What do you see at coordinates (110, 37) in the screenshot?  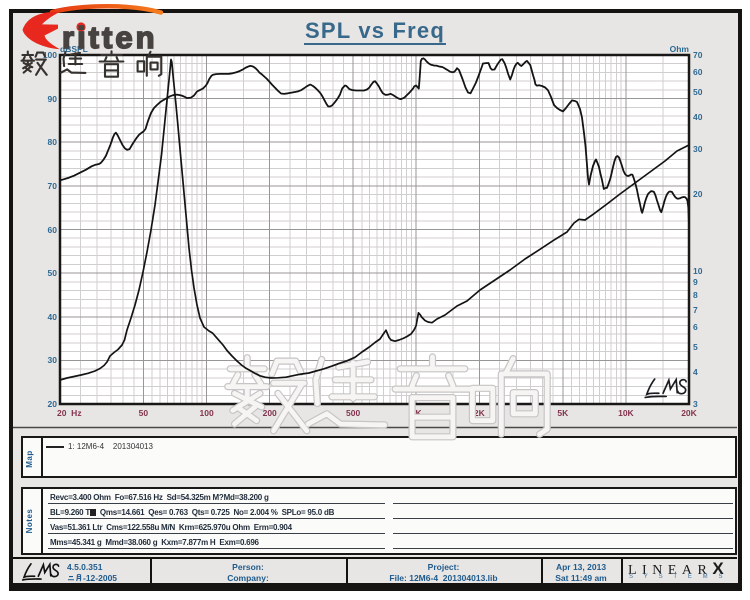 I see `svg-text: ritten` at bounding box center [110, 37].